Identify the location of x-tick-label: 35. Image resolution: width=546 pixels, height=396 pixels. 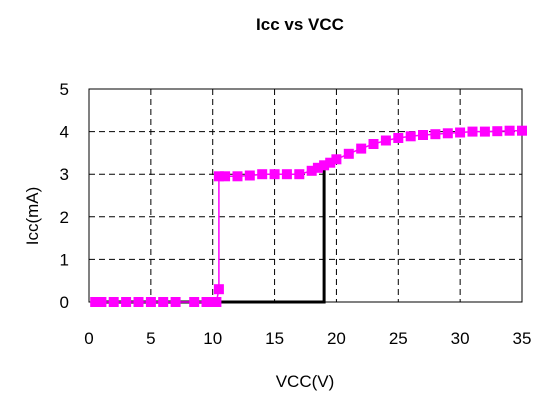
(522, 338).